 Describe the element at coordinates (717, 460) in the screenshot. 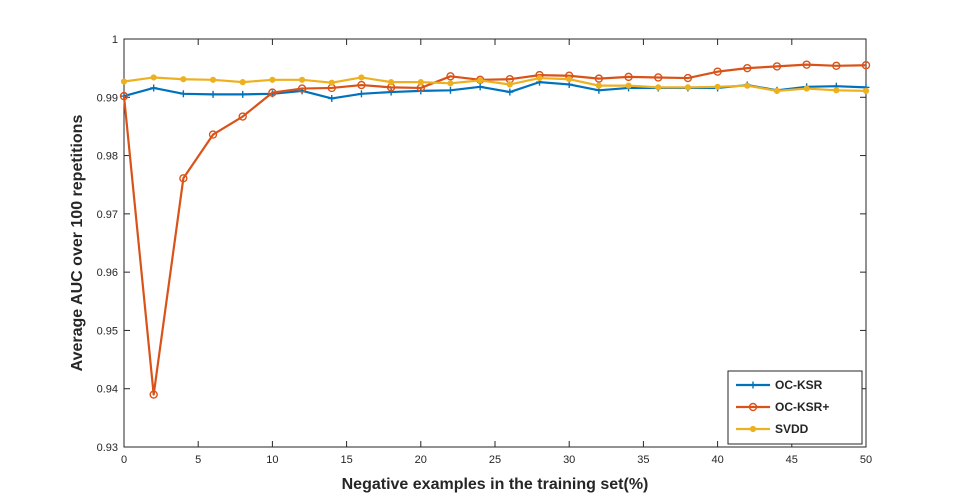

I see `x-tick-label: 40` at that location.